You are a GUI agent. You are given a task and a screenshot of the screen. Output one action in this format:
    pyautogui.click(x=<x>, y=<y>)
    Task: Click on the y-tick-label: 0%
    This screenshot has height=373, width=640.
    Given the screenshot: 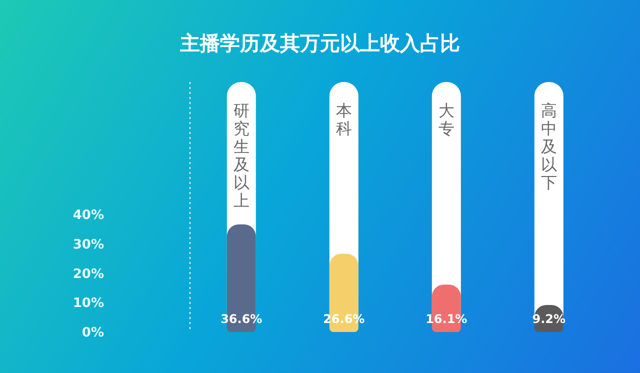 What is the action you would take?
    pyautogui.click(x=93, y=333)
    